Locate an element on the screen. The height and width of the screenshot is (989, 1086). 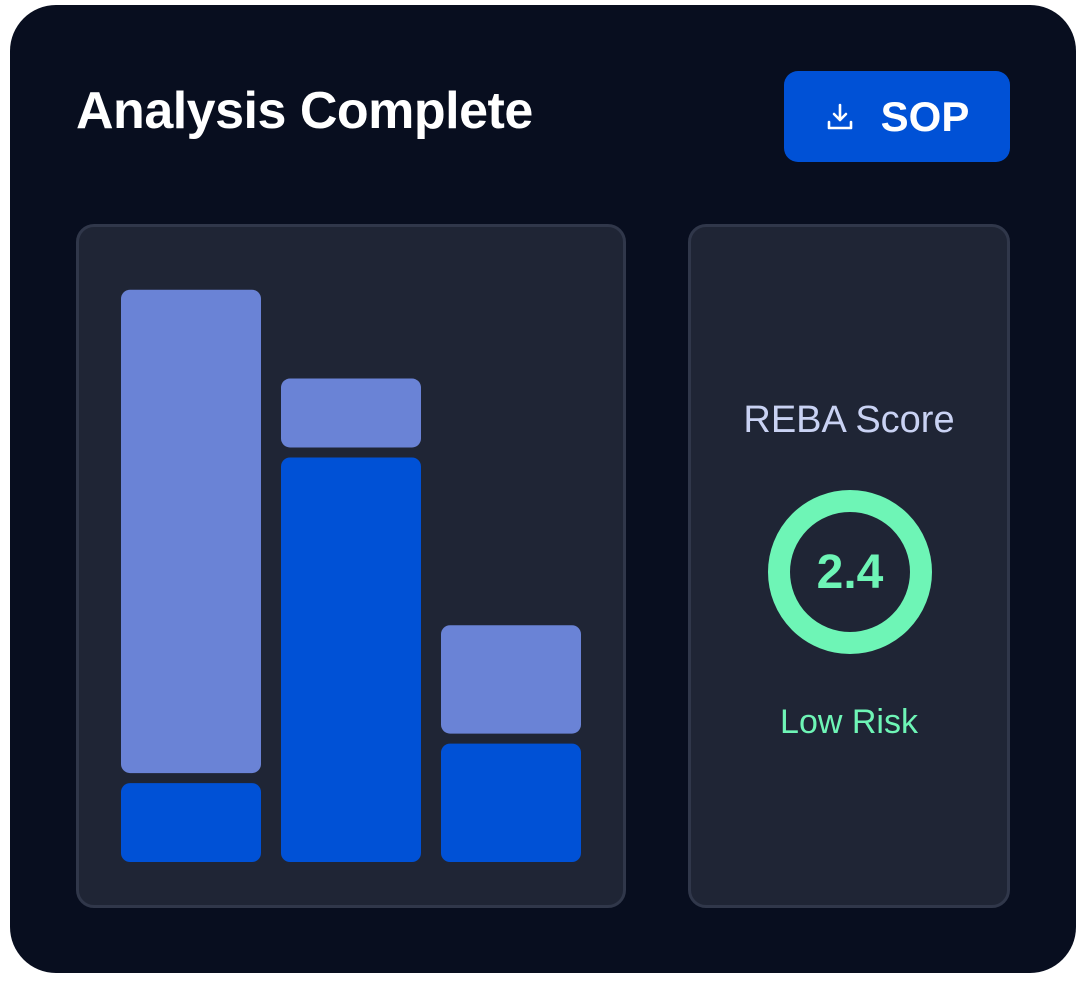
page-title: Analysis Complete is located at coordinates (304, 111).